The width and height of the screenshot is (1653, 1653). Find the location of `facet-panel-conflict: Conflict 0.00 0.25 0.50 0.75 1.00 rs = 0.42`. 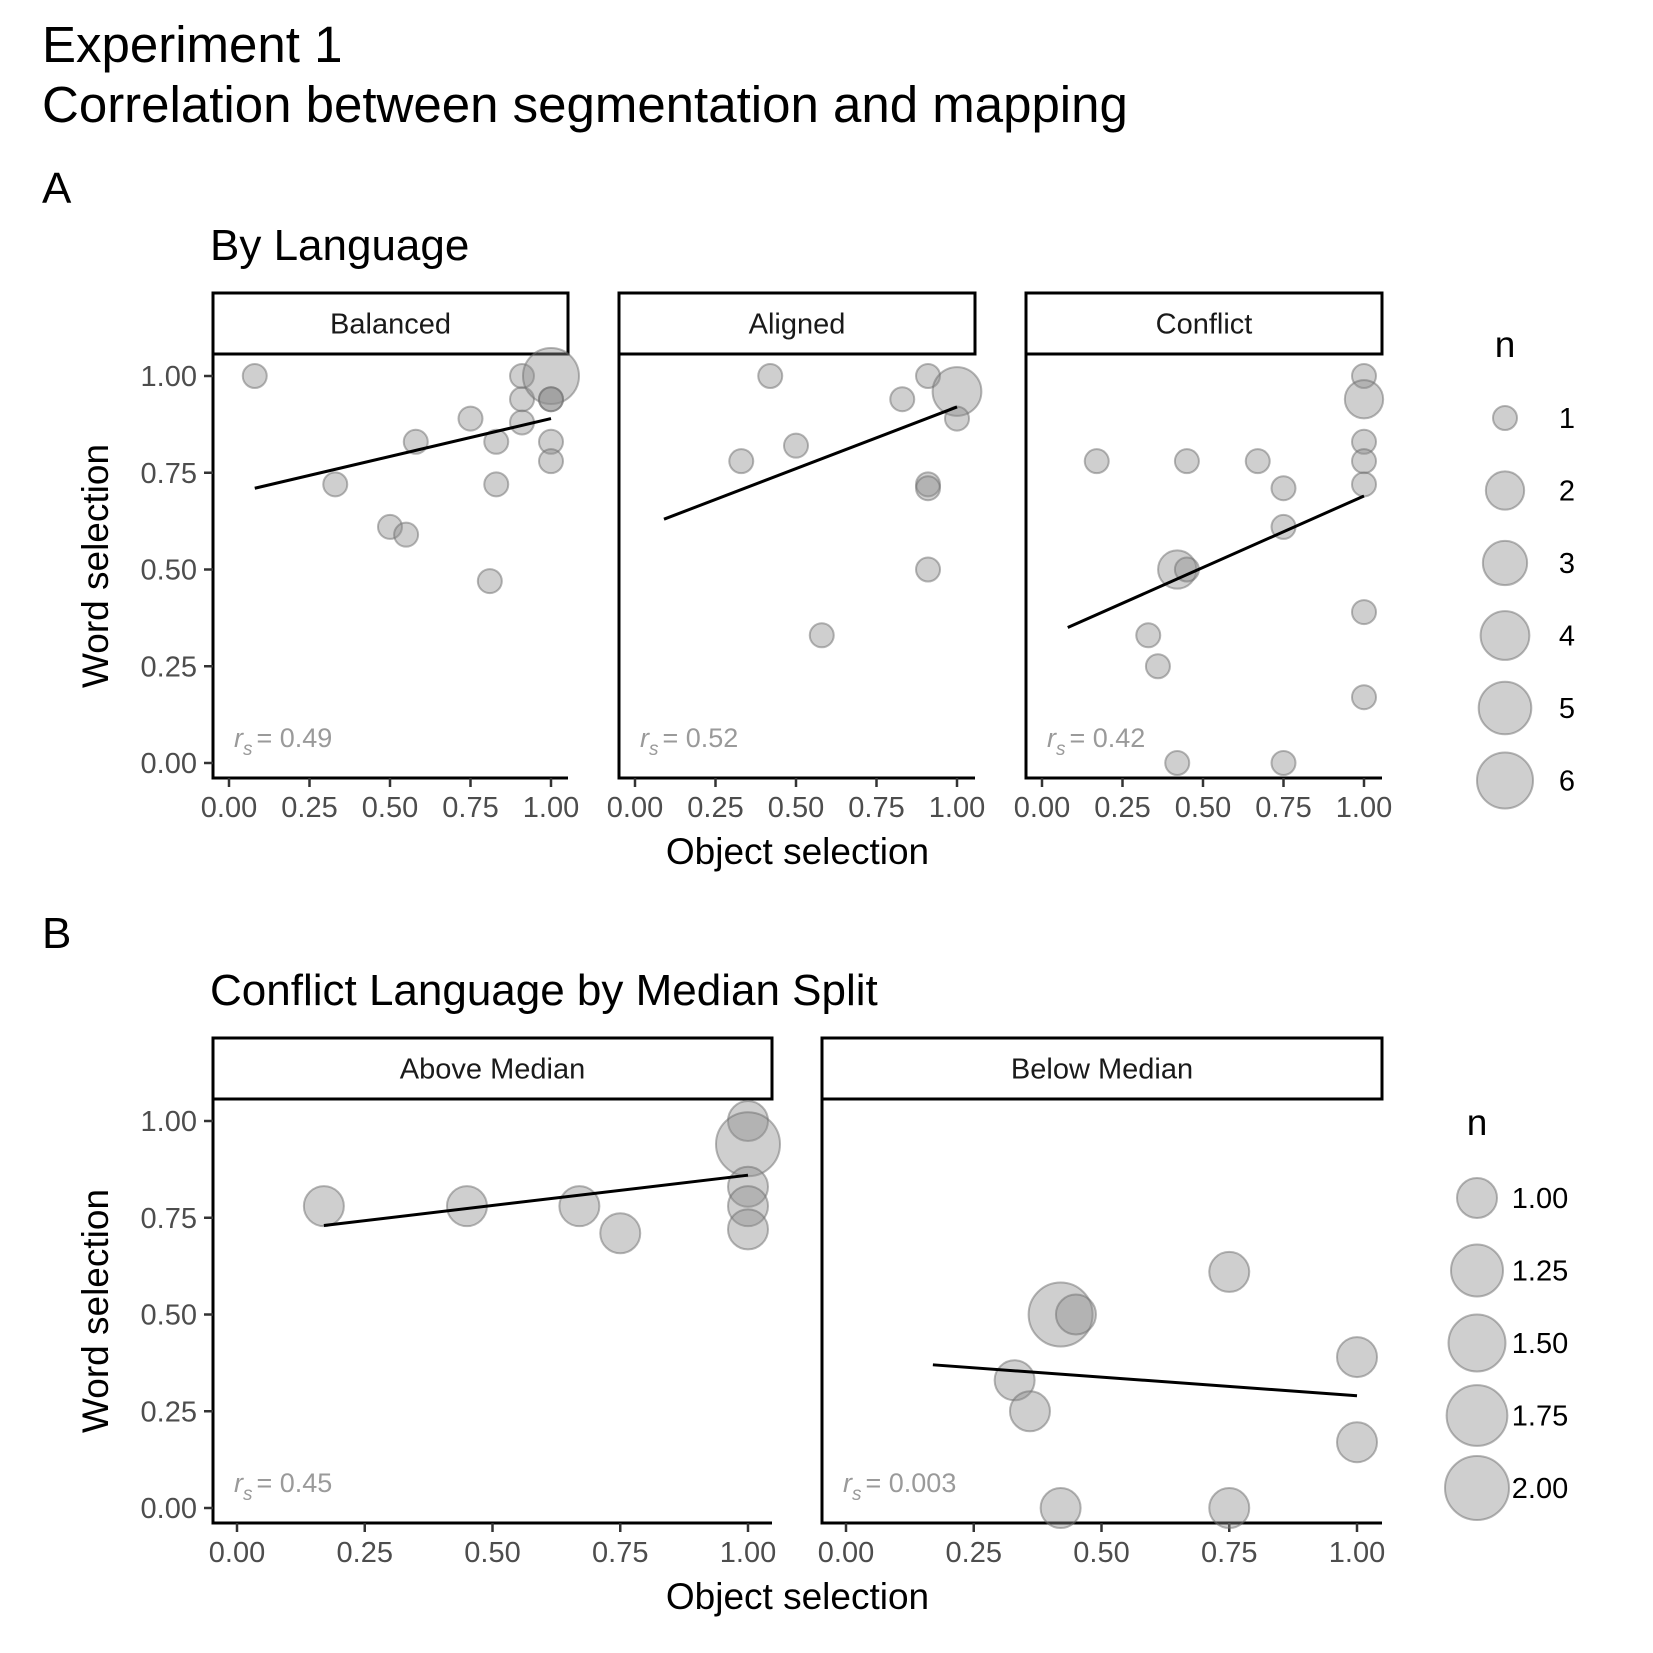

facet-panel-conflict: Conflict 0.00 0.25 0.50 0.75 1.00 rs = 0.42 is located at coordinates (1203, 557).